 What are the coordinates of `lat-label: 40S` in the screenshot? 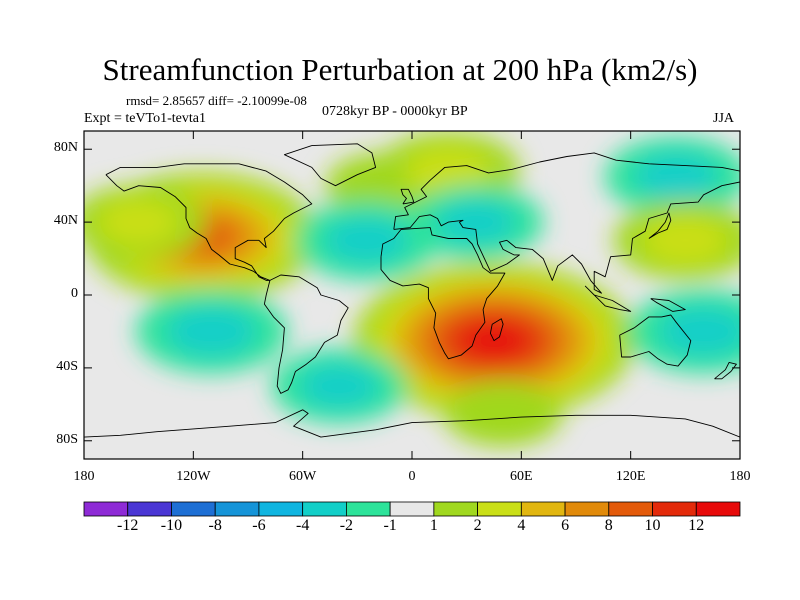 It's located at (67, 366).